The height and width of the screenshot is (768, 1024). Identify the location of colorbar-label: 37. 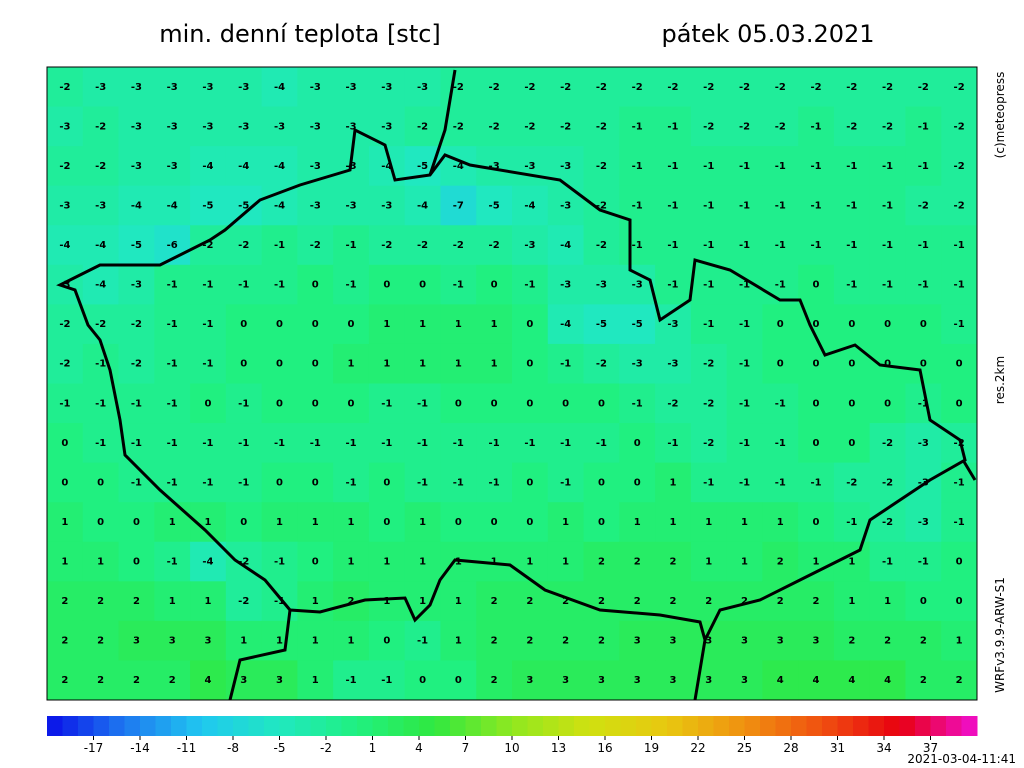
(930, 748).